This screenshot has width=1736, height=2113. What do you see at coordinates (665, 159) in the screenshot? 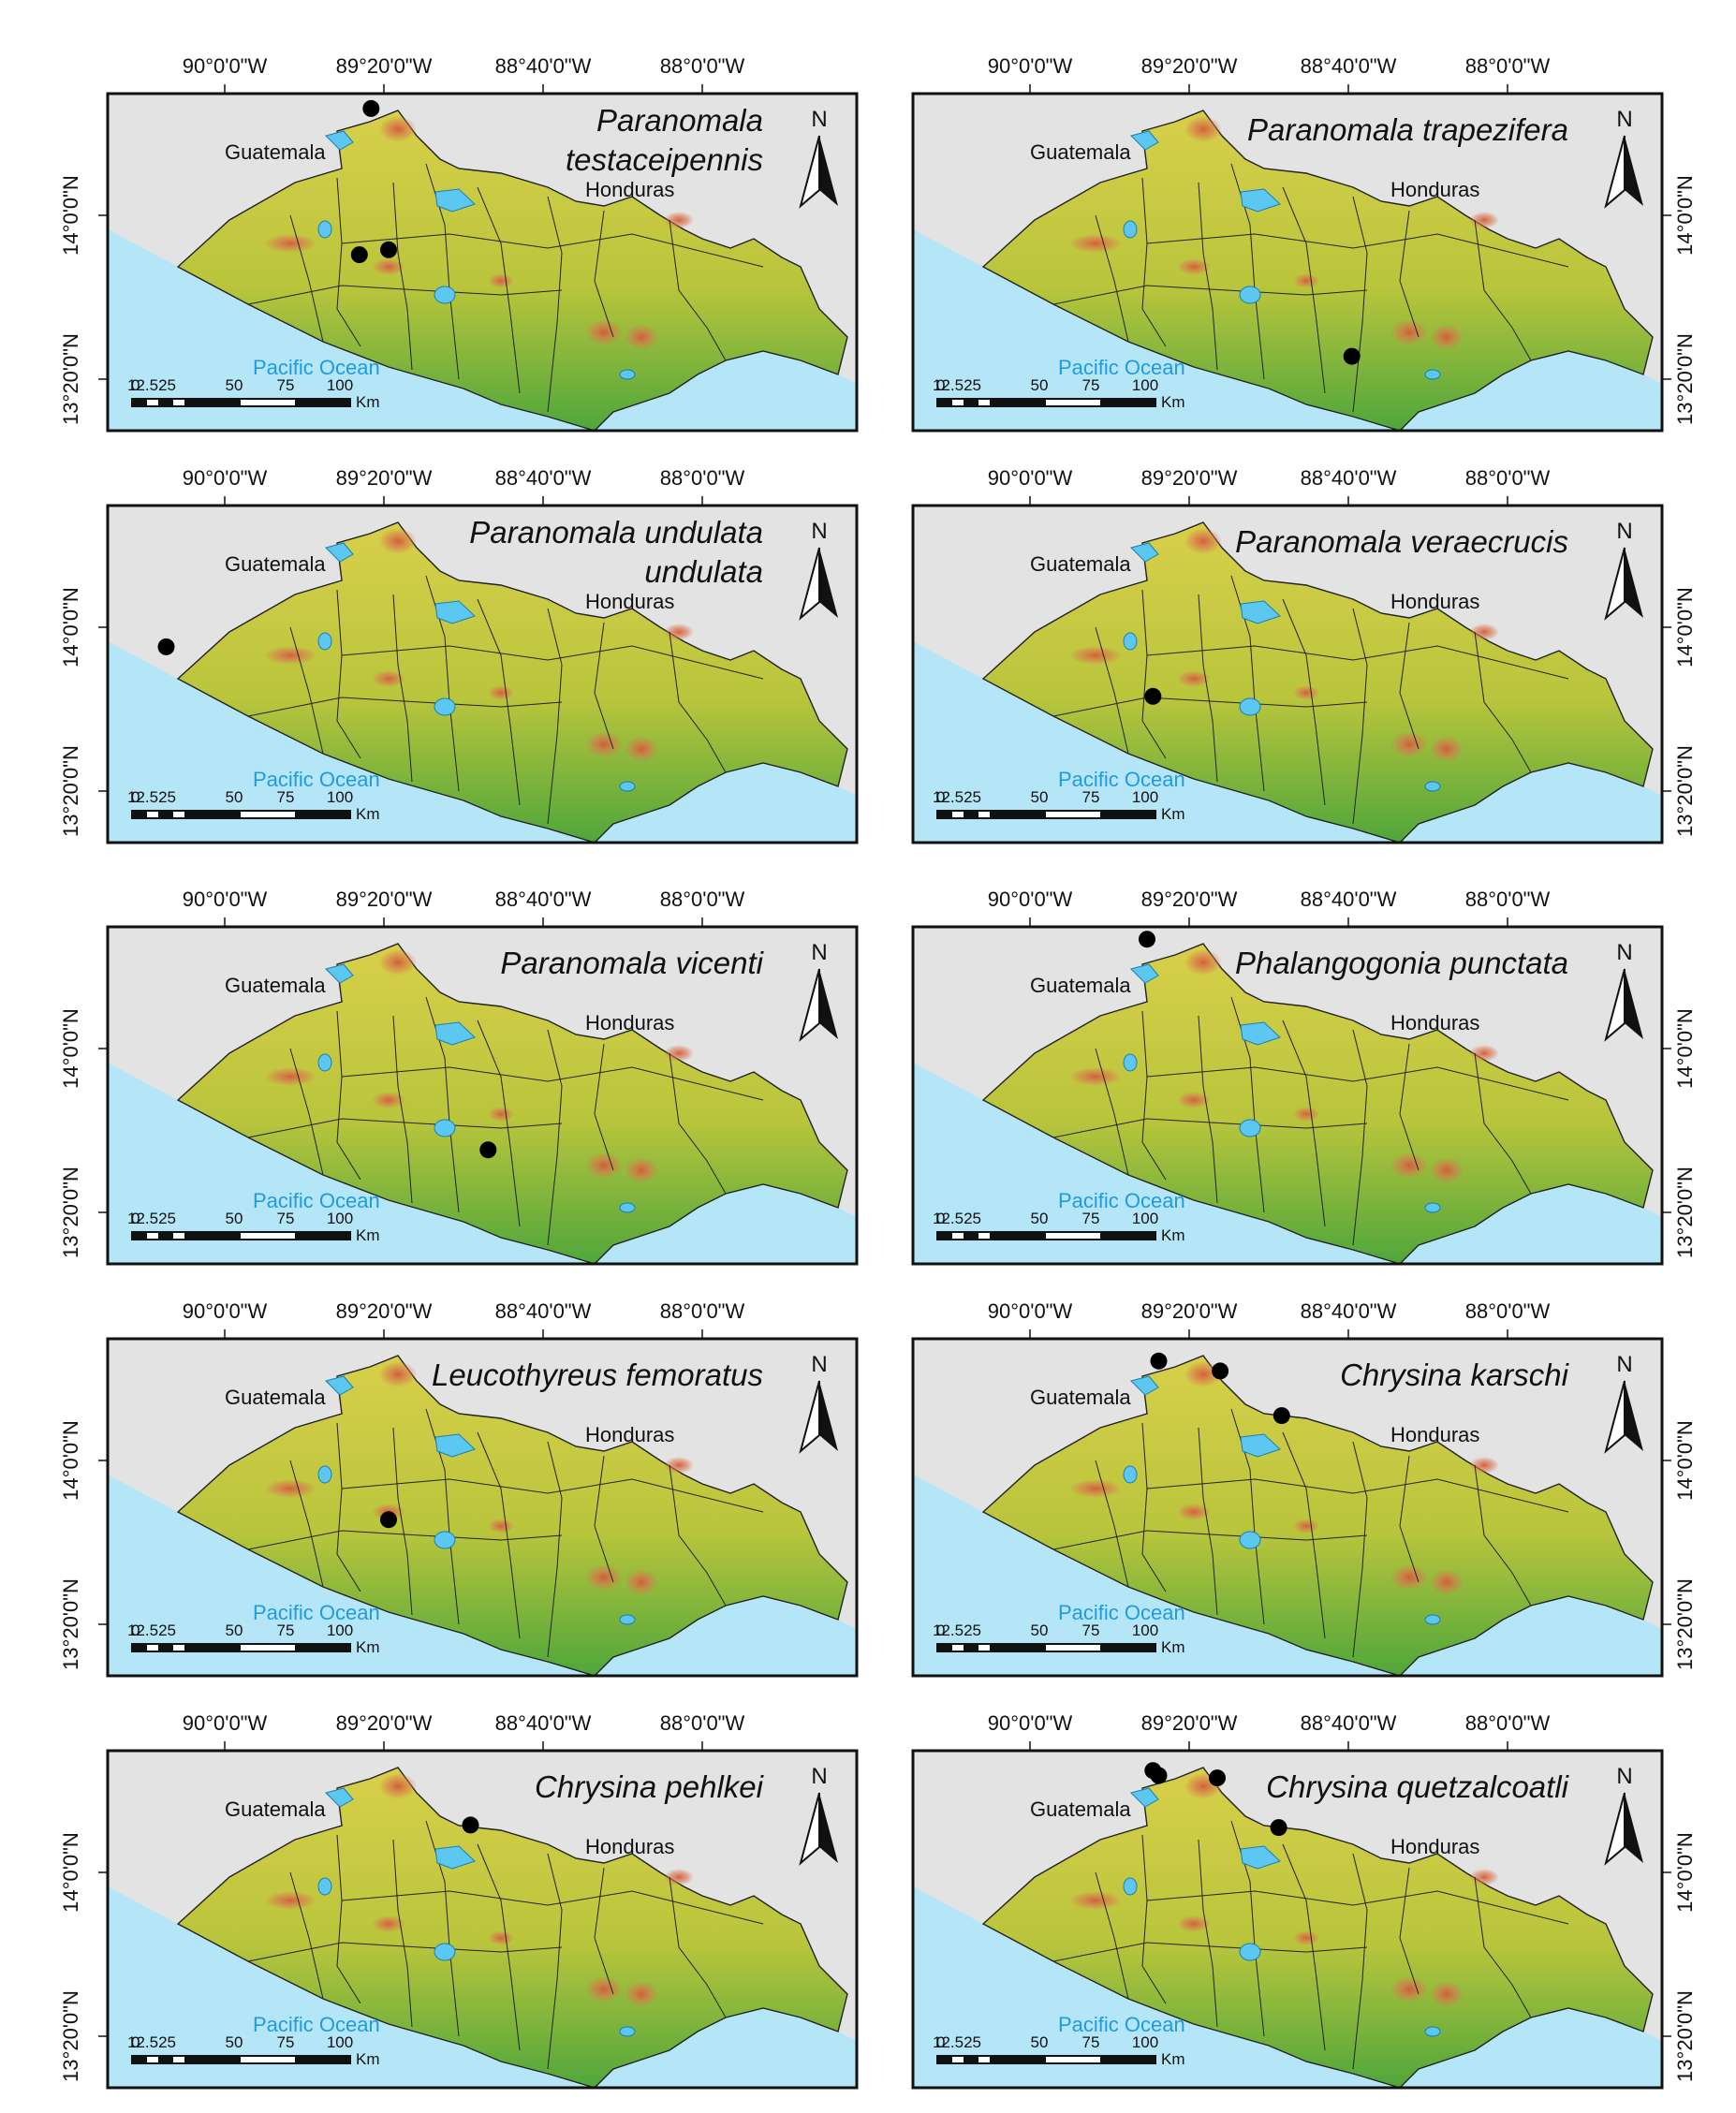
I see `species-name: testaceipennis` at bounding box center [665, 159].